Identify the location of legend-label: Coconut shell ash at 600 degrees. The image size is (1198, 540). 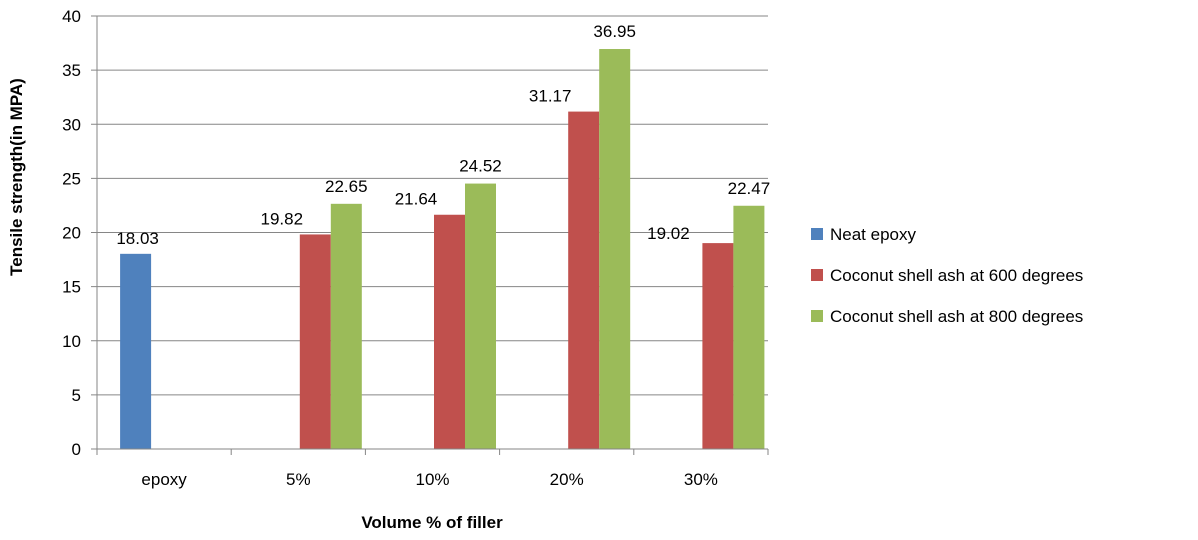
(956, 275).